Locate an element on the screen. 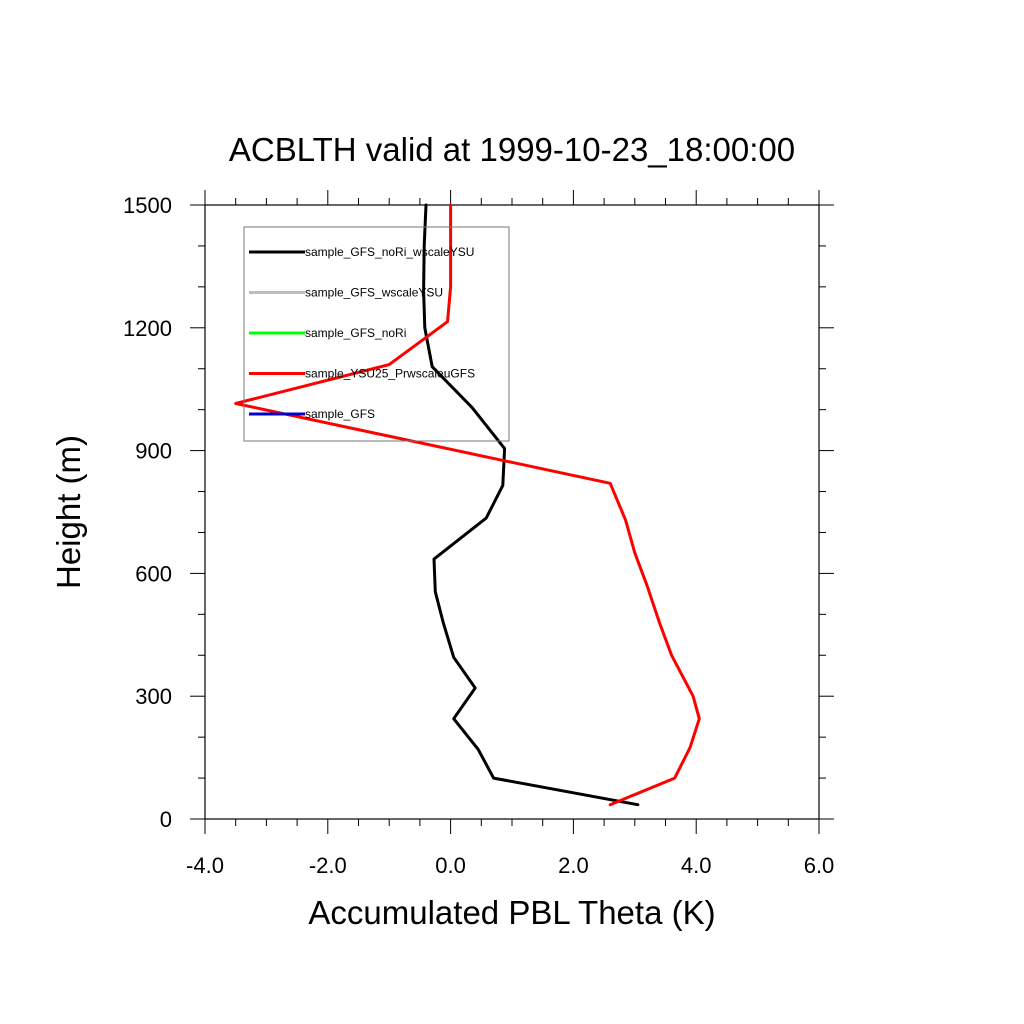  x-tick-label: -4.0 is located at coordinates (205, 865).